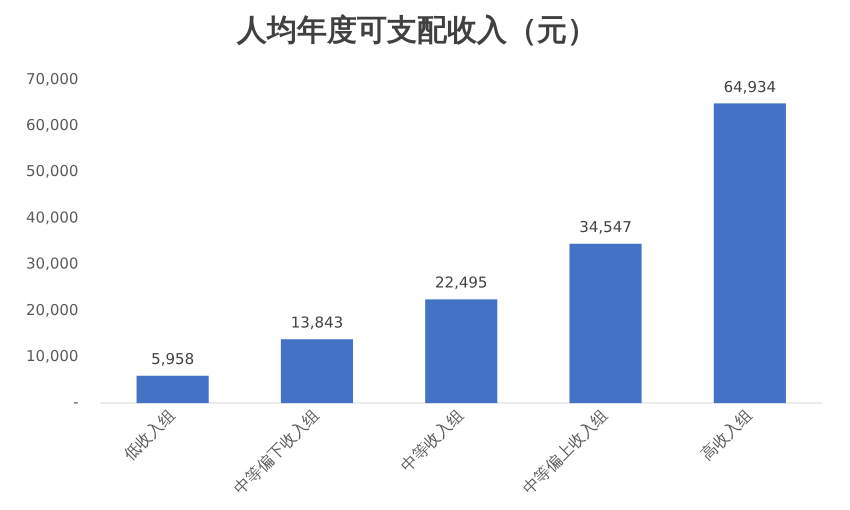 The width and height of the screenshot is (850, 510). What do you see at coordinates (52, 125) in the screenshot?
I see `y-tick-label: 60,000` at bounding box center [52, 125].